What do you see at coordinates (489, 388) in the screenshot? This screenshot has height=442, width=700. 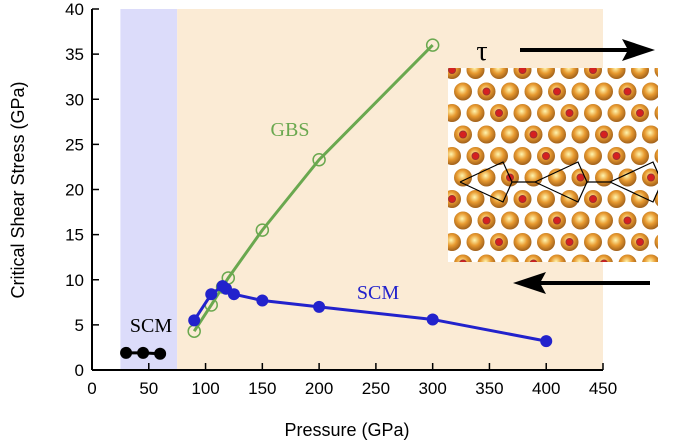 I see `x-tick-label: 350` at bounding box center [489, 388].